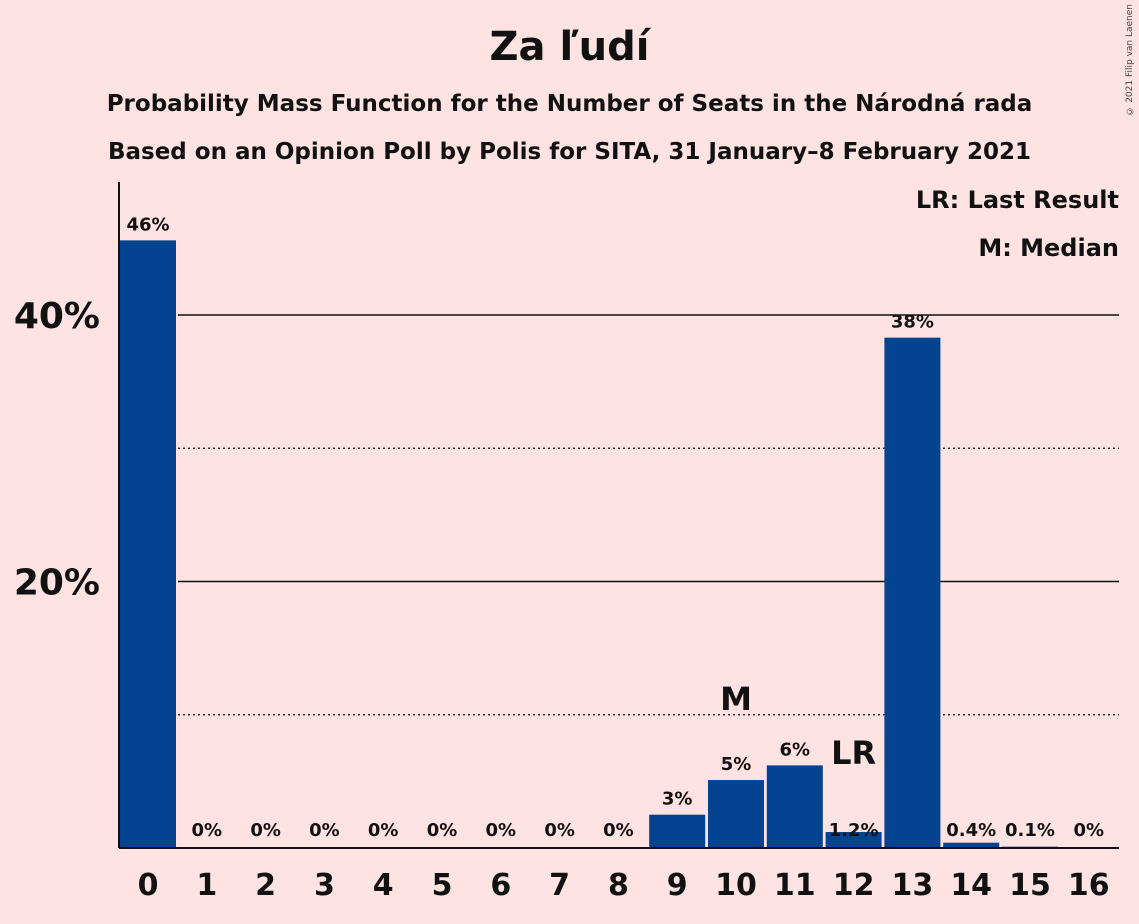 This screenshot has height=924, width=1139. I want to click on x-tick-label: 0, so click(148, 885).